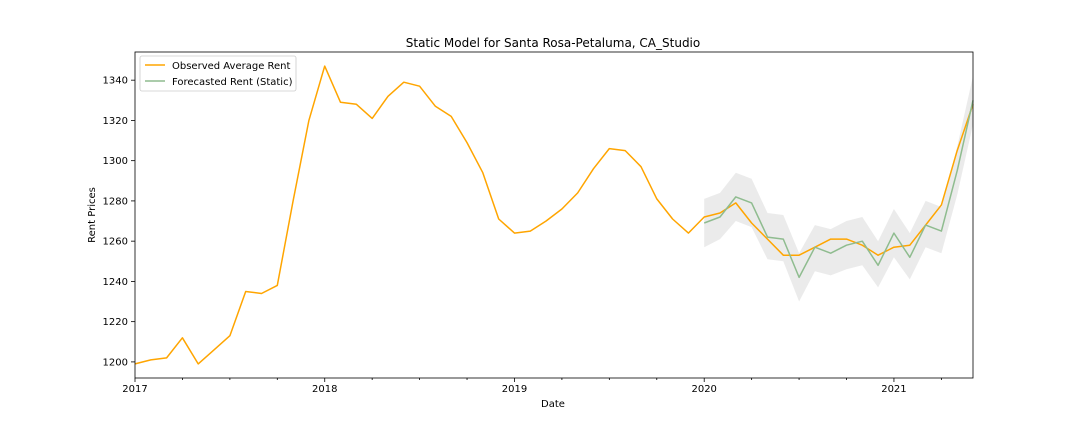  I want to click on y-tick-label: 1200, so click(115, 362).